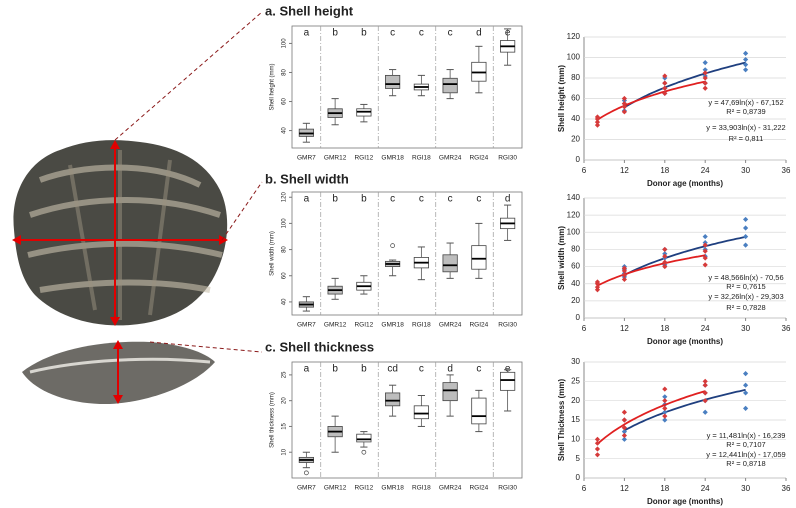  What do you see at coordinates (786, 170) in the screenshot?
I see `x-tick-label: 36` at bounding box center [786, 170].